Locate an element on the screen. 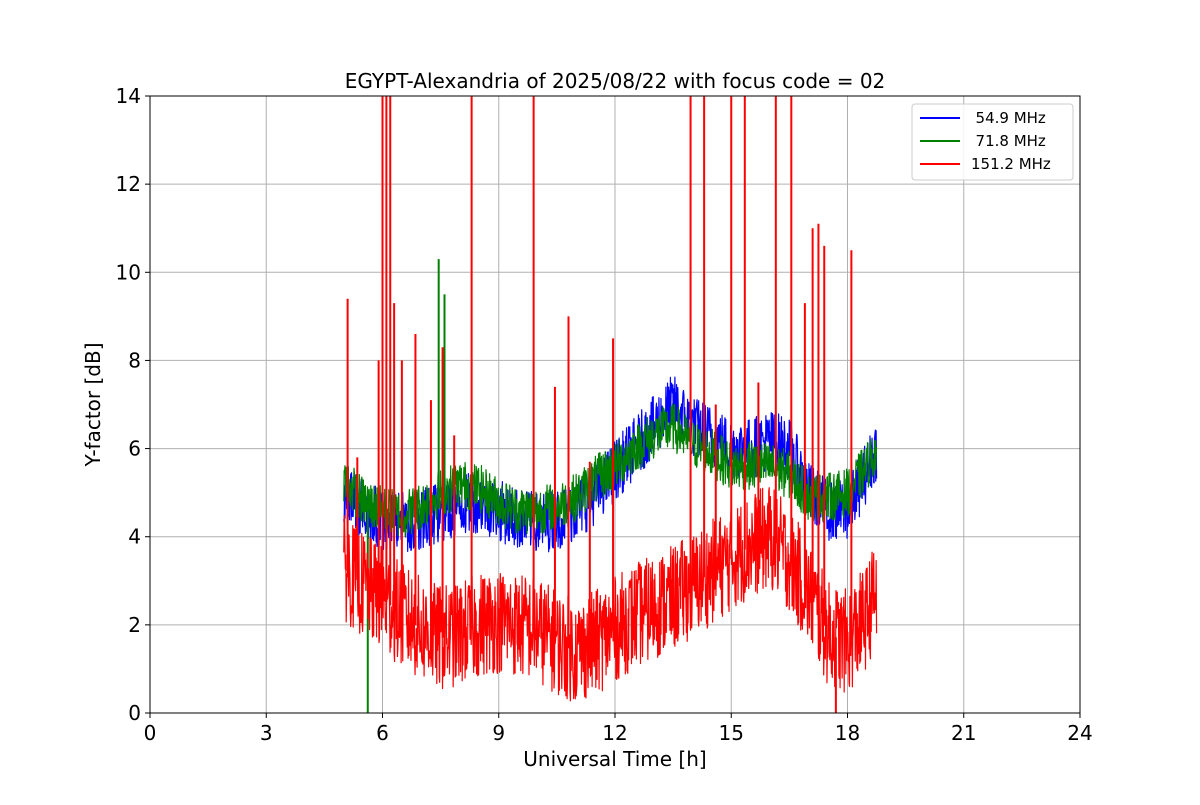  y-tick-label: 14 is located at coordinates (128, 96).